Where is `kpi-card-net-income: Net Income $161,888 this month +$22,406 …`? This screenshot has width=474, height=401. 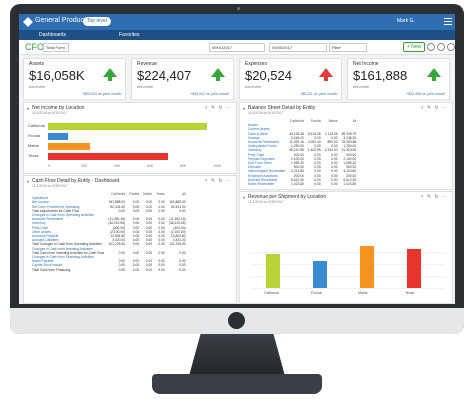
kpi-card-net-income: Net Income $161,888 this month +$22,406 … is located at coordinates (398, 79).